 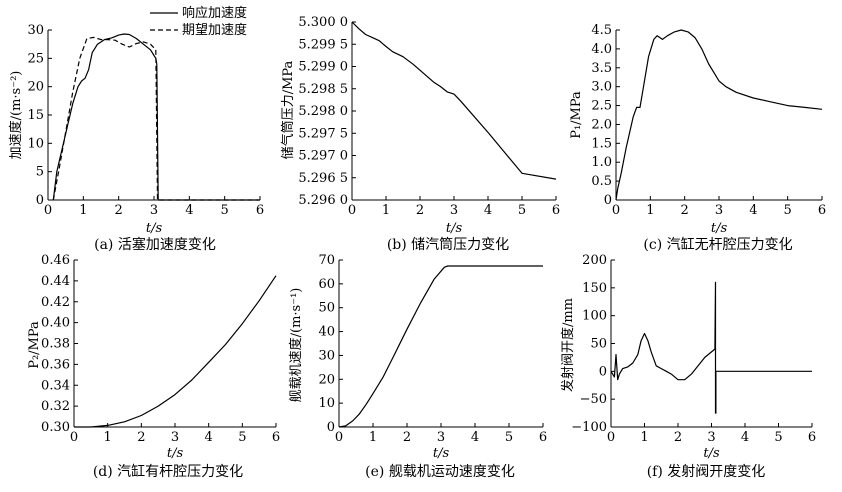 I want to click on y-tick-label: 5.298 0, so click(x=323, y=111).